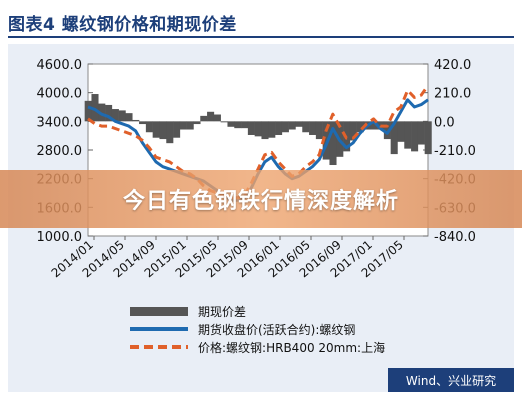 This screenshot has width=522, height=400. Describe the element at coordinates (60, 94) in the screenshot. I see `left-tick-label: 4000.0` at that location.